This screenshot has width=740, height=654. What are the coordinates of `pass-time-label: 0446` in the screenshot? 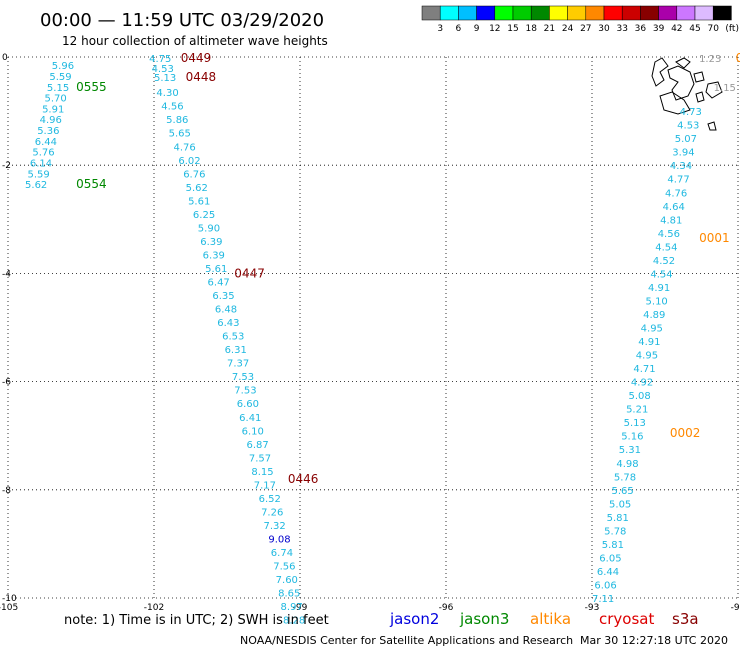 It's located at (303, 479).